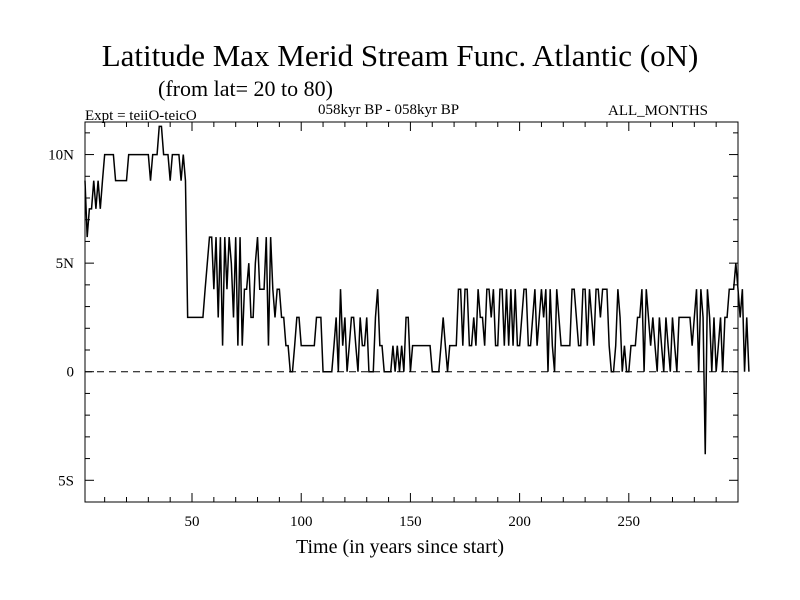 Image resolution: width=800 pixels, height=600 pixels. Describe the element at coordinates (629, 522) in the screenshot. I see `x-tick-label: 250` at that location.